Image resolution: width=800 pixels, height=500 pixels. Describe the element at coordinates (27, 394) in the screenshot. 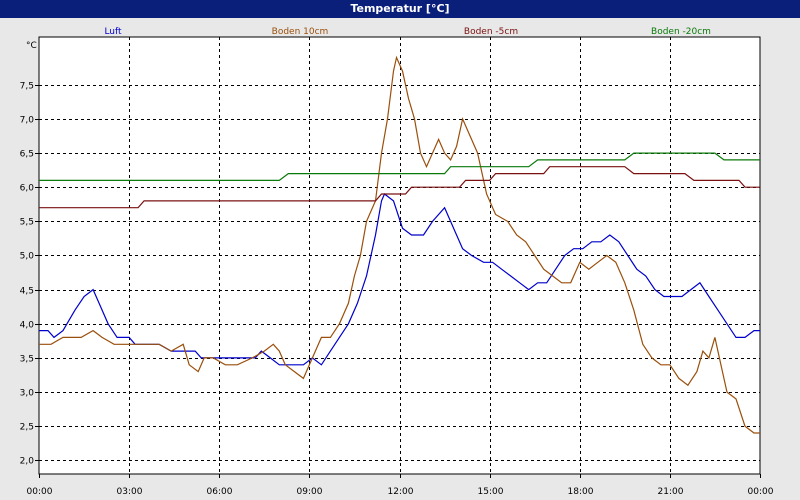

I see `y-tick-label: 3,0` at that location.